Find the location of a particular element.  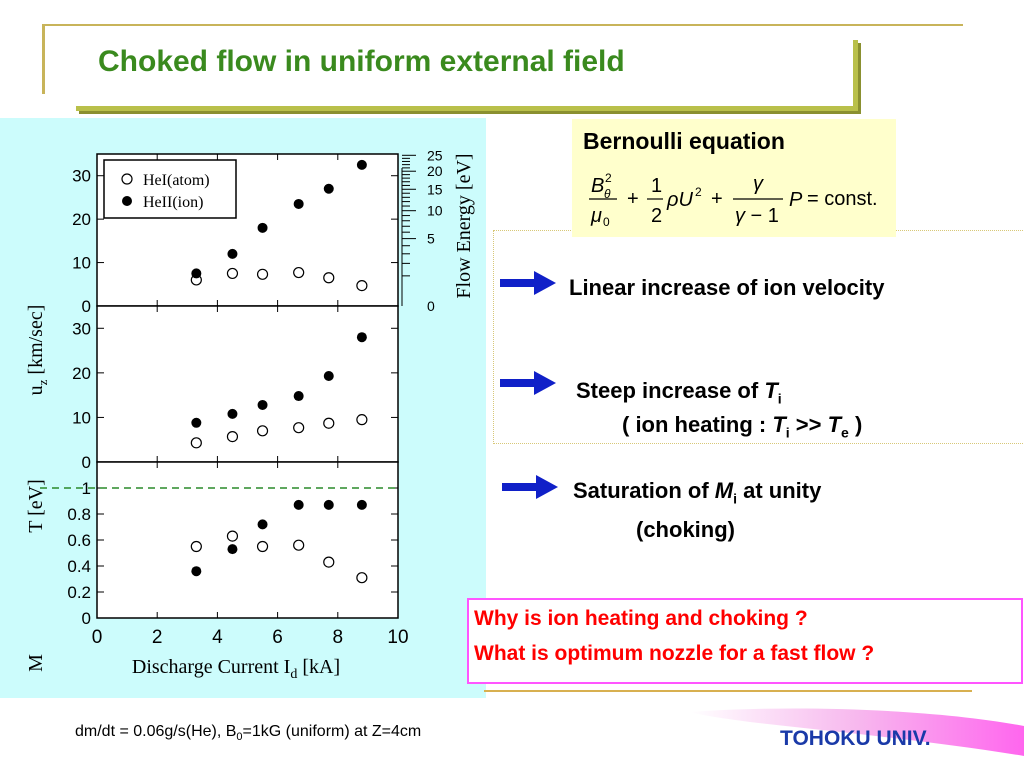

x-tick-label: 6 is located at coordinates (277, 637).